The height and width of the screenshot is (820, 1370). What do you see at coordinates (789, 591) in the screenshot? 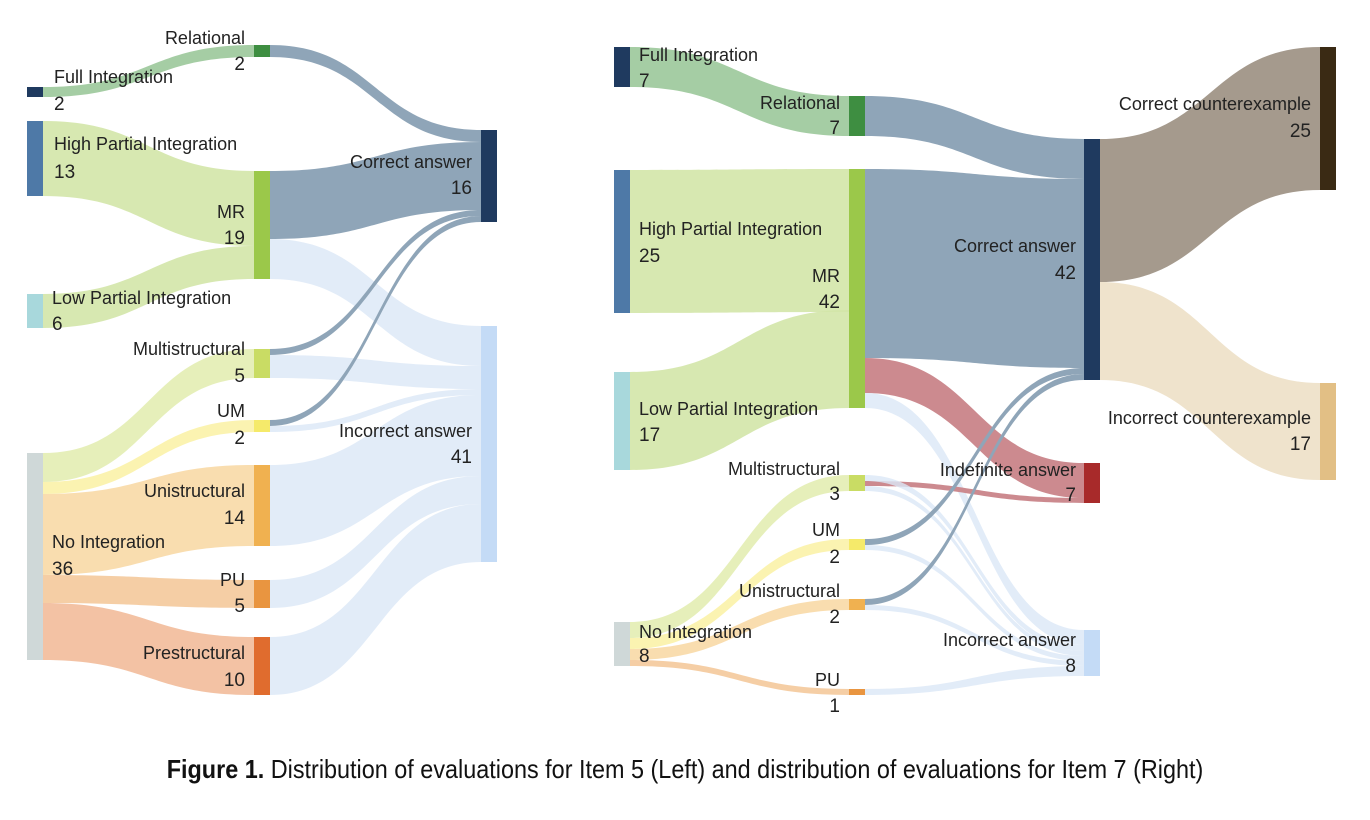
I see `right-node-label-uni: Unistructural` at bounding box center [789, 591].